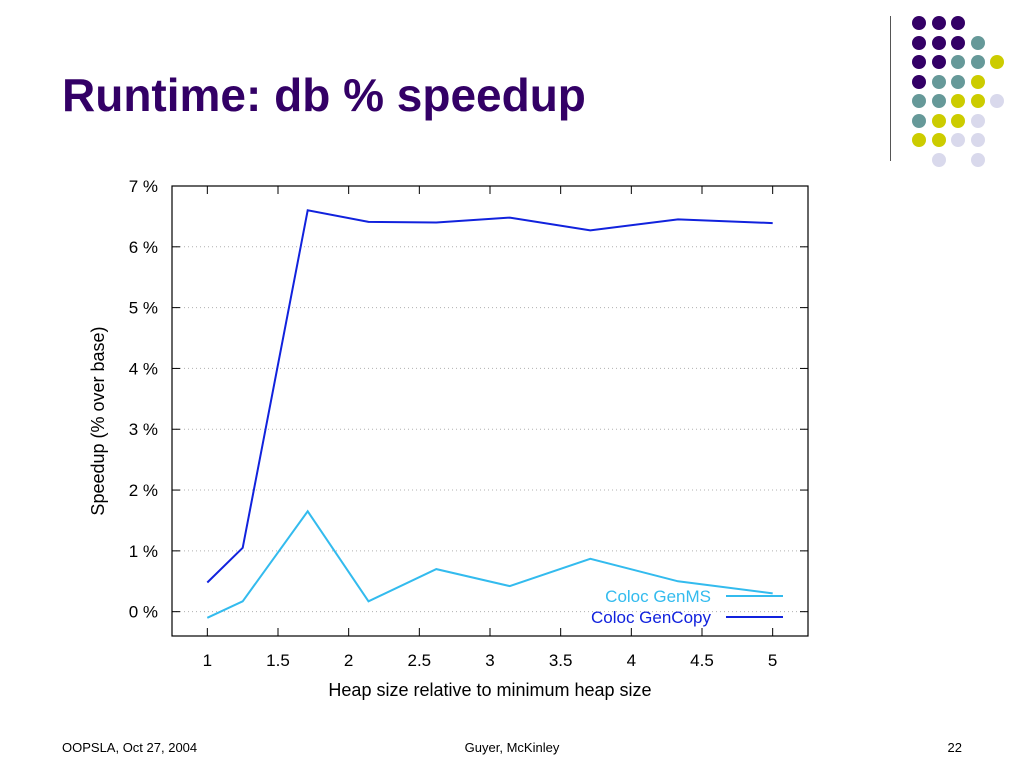  What do you see at coordinates (489, 690) in the screenshot?
I see `x-axis-label: Heap size relative to minimum heap size` at bounding box center [489, 690].